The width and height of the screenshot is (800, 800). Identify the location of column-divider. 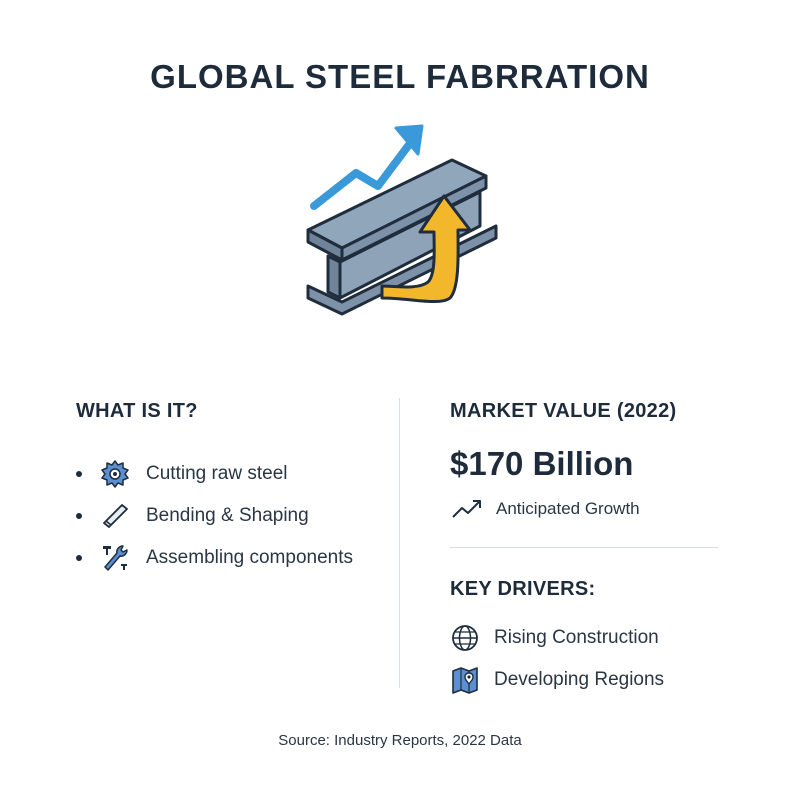
(399, 543).